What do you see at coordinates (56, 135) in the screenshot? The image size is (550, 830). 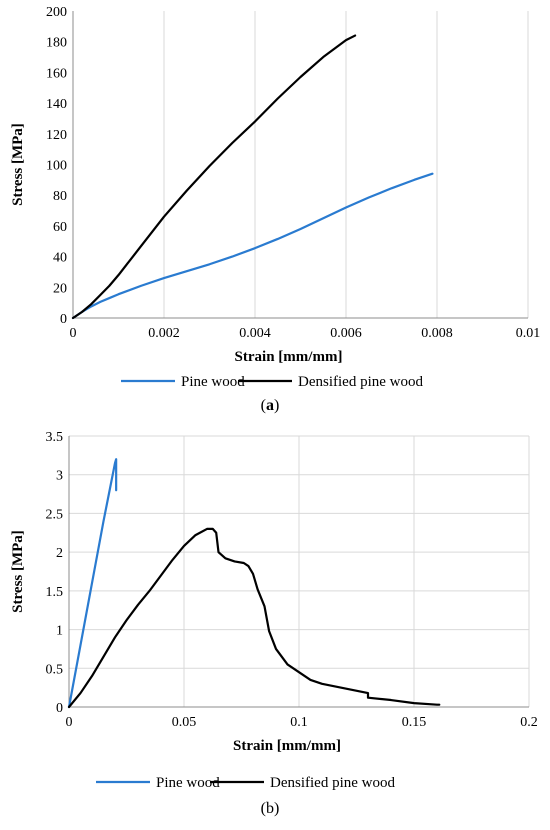 I see `y-tick-label: 120` at bounding box center [56, 135].